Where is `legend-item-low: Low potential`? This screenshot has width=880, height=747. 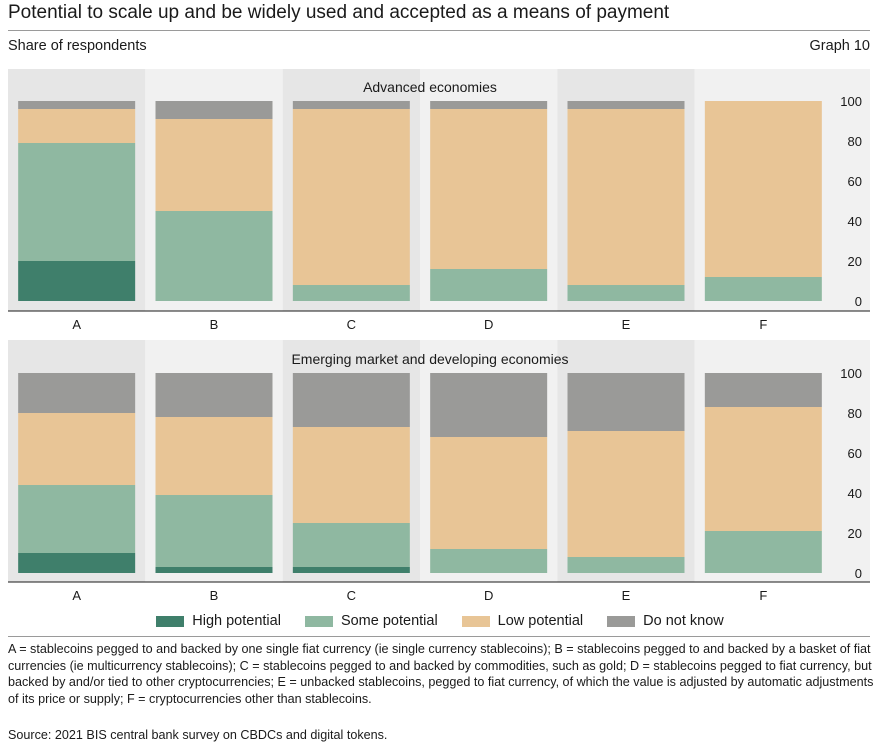
legend-item-low: Low potential is located at coordinates (522, 621).